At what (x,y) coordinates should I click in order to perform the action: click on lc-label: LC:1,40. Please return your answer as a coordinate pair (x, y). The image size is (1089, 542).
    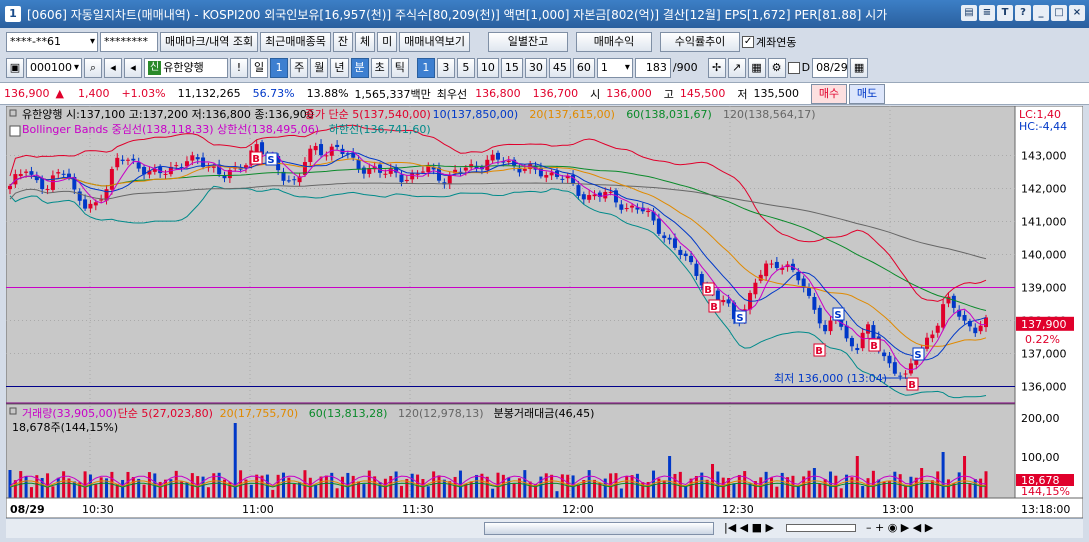
    Looking at the image, I should click on (1040, 114).